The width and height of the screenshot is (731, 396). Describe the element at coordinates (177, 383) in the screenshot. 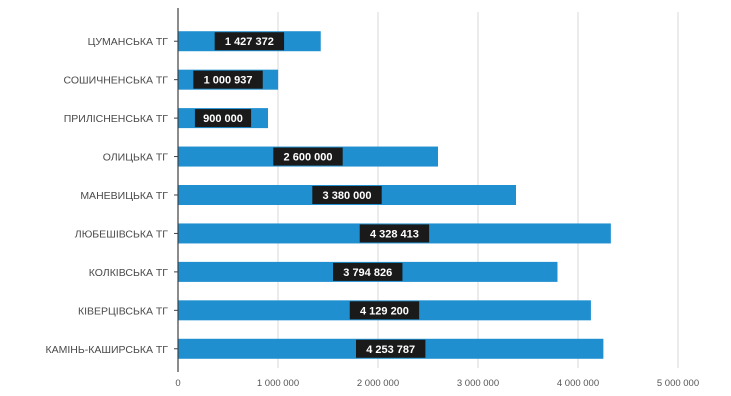

I see `x-tick-label: 0` at that location.